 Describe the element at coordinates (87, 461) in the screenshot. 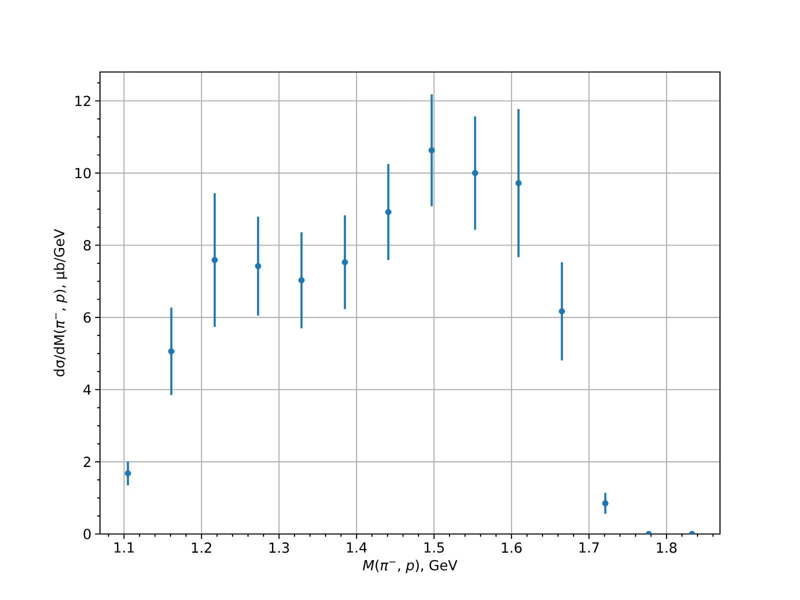

I see `y-tick-label: 2` at that location.